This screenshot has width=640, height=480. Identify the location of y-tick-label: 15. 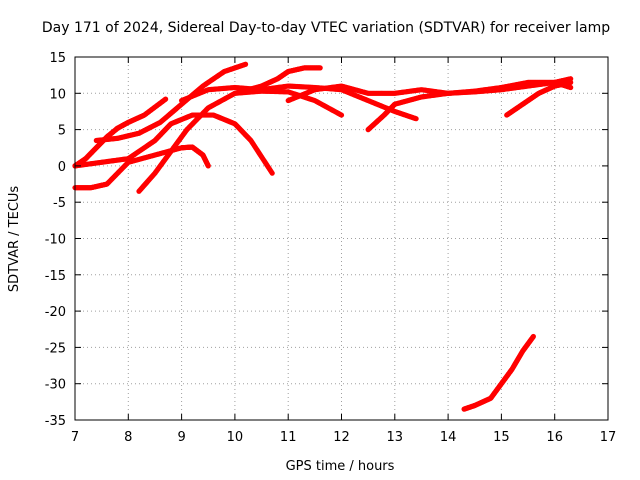
(57, 58).